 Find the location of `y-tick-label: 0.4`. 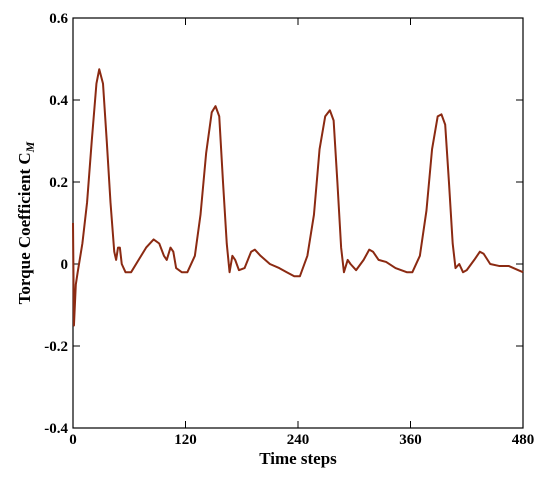

y-tick-label: 0.4 is located at coordinates (58, 101).